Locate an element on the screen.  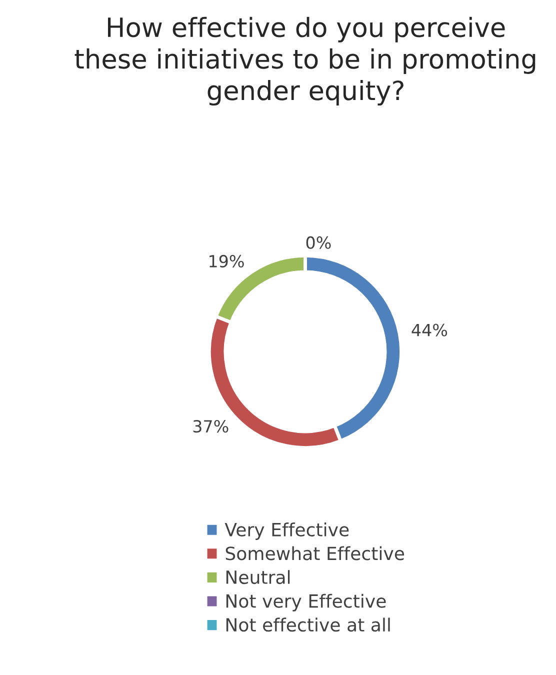
legend-label: Not very Effective is located at coordinates (306, 603).